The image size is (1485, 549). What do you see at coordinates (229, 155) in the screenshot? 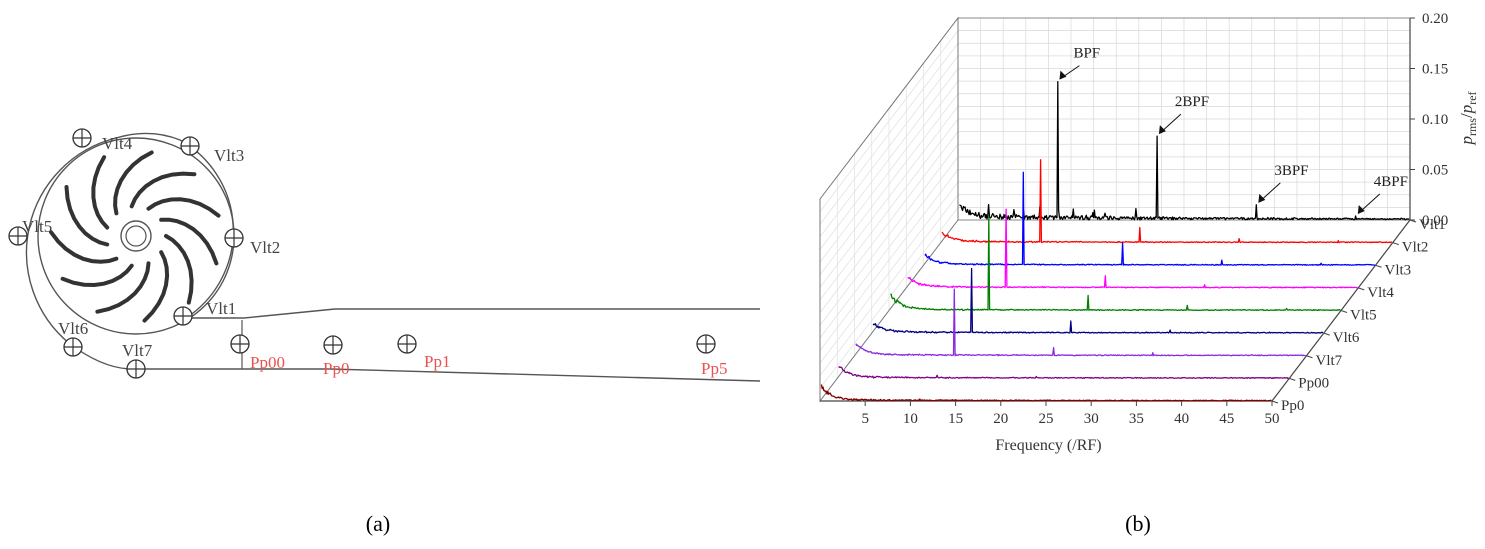
I see `label-vlt3: Vlt3` at bounding box center [229, 155].